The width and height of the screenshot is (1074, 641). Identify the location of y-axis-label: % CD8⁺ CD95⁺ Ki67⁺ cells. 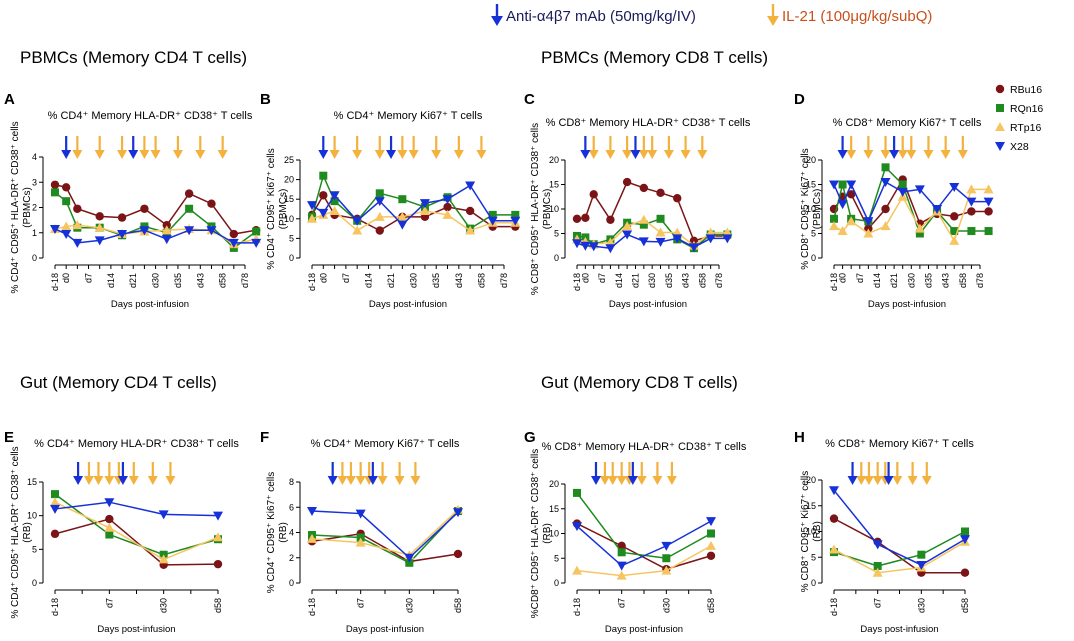
(805, 531).